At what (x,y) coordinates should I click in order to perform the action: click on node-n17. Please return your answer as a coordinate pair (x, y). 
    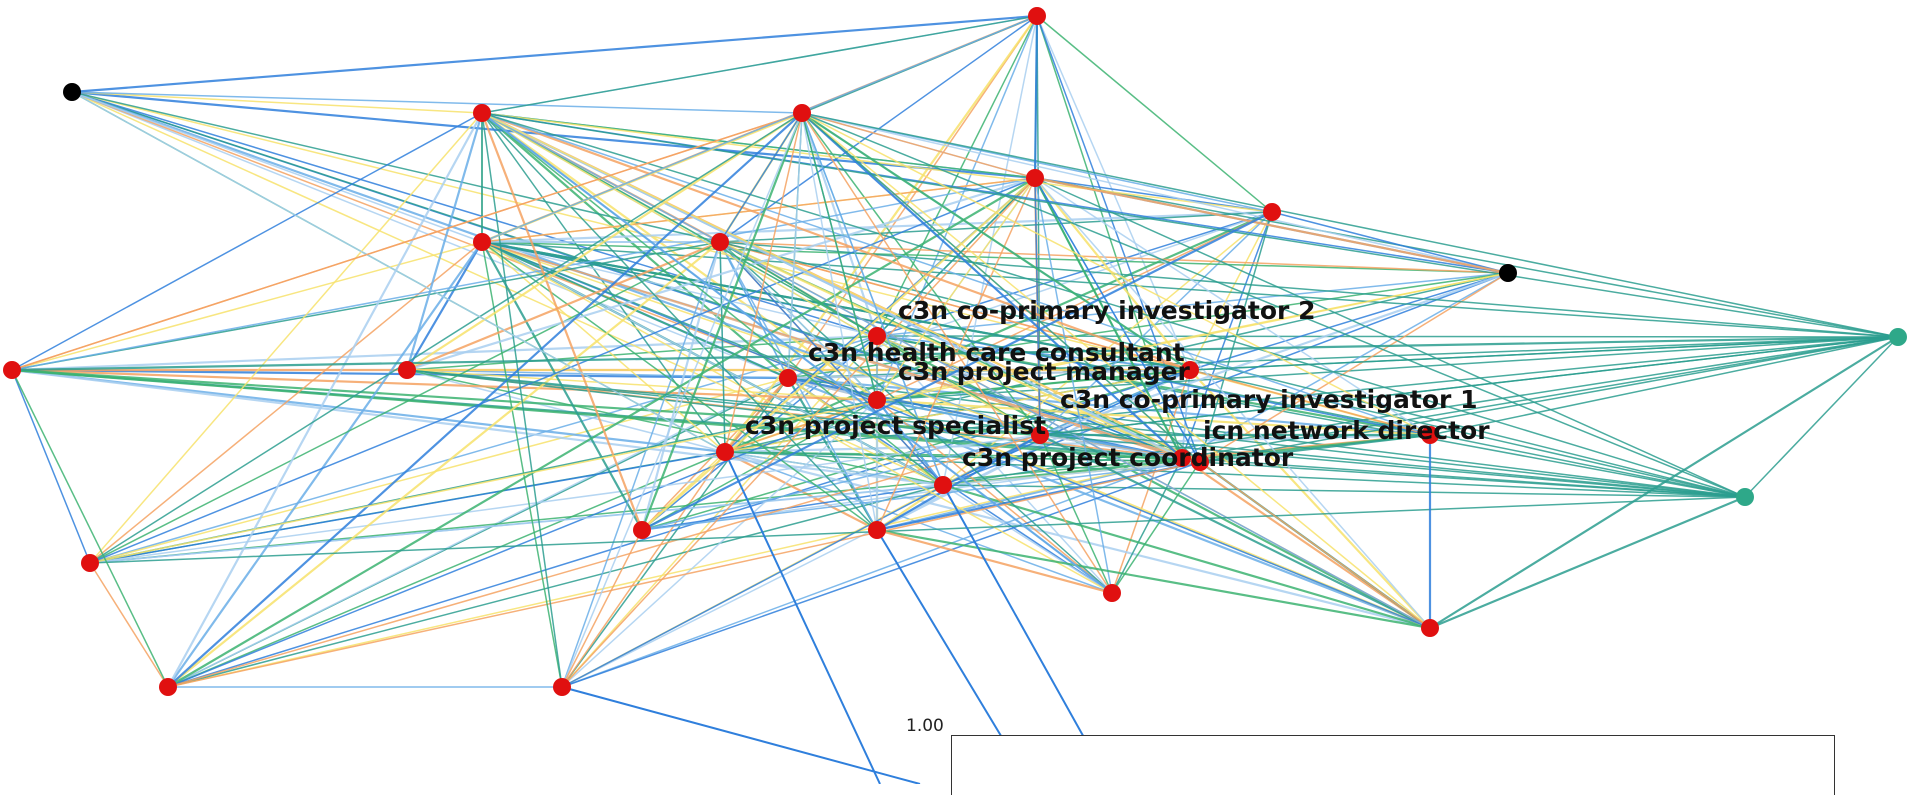
    Looking at the image, I should click on (725, 452).